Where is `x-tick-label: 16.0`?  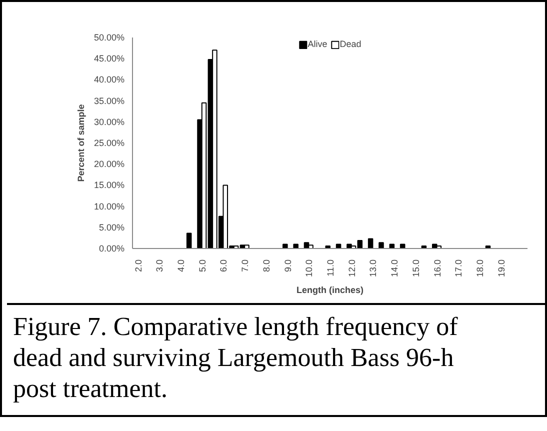 x-tick-label: 16.0 is located at coordinates (437, 268).